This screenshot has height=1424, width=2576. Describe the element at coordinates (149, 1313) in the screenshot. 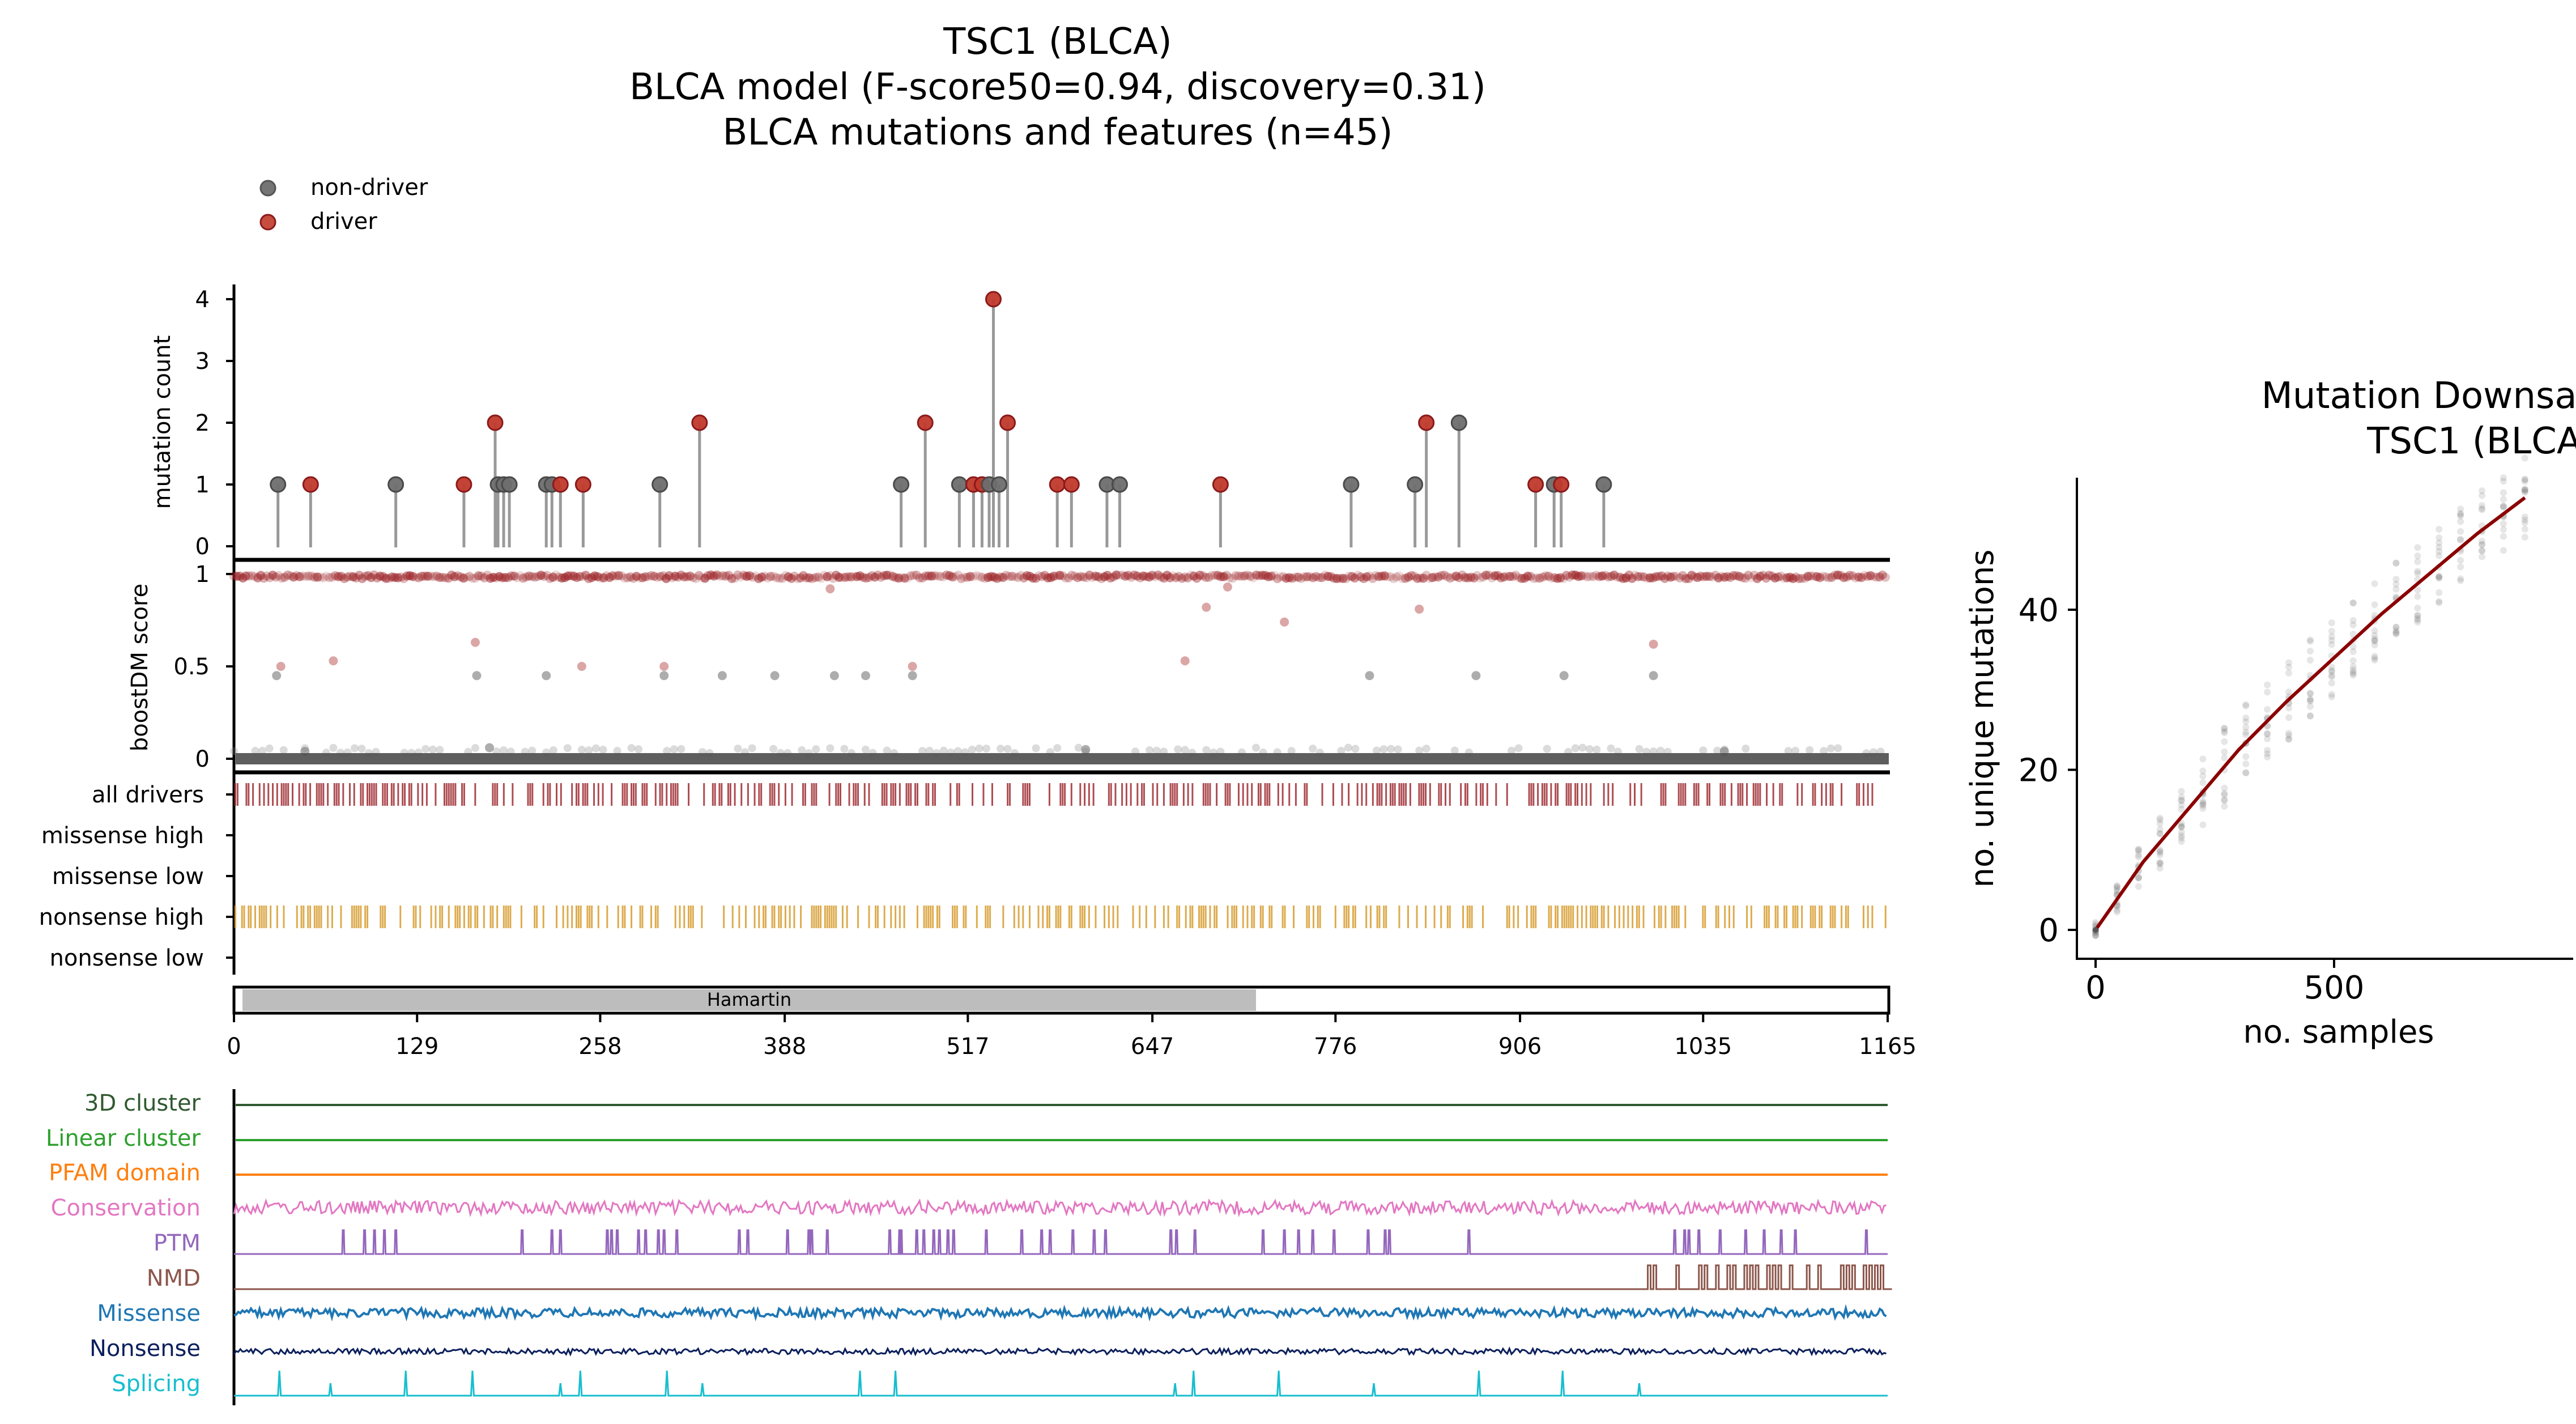

I see `feature-label: Missense` at that location.